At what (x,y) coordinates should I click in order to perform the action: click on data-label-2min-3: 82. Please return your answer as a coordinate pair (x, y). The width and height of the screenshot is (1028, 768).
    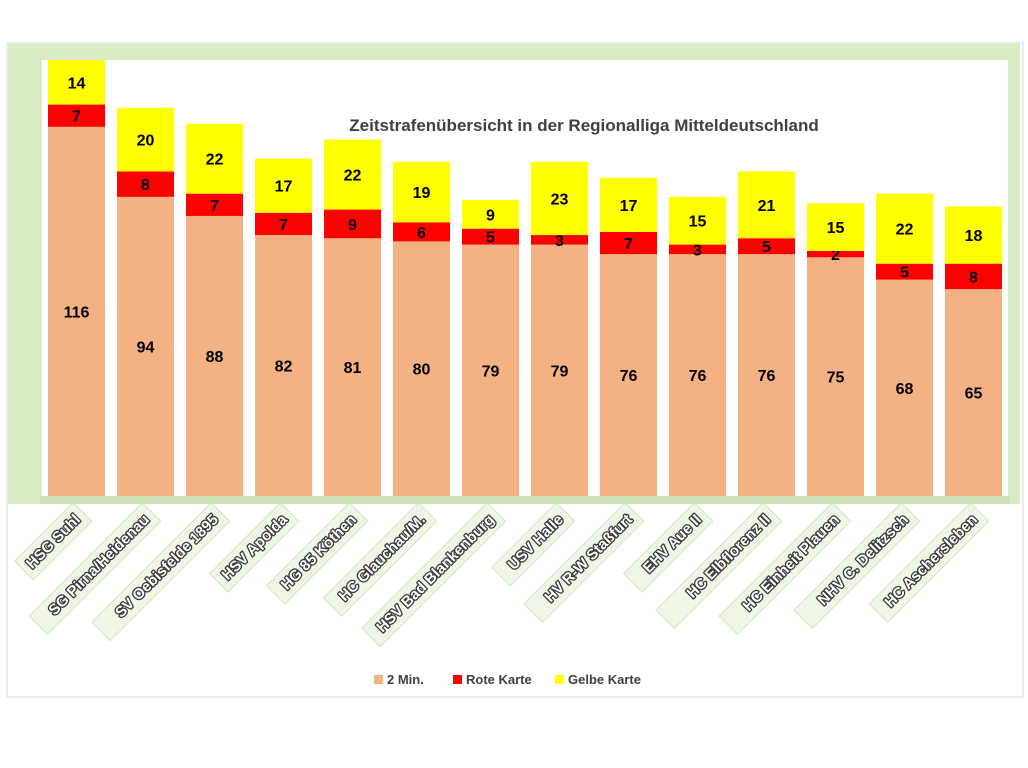
    Looking at the image, I should click on (284, 367).